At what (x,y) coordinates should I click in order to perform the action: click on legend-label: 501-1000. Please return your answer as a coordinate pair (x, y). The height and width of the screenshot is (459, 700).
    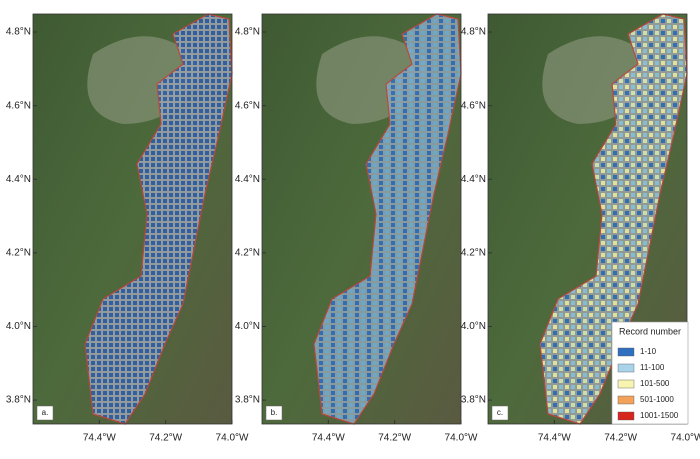
    Looking at the image, I should click on (657, 399).